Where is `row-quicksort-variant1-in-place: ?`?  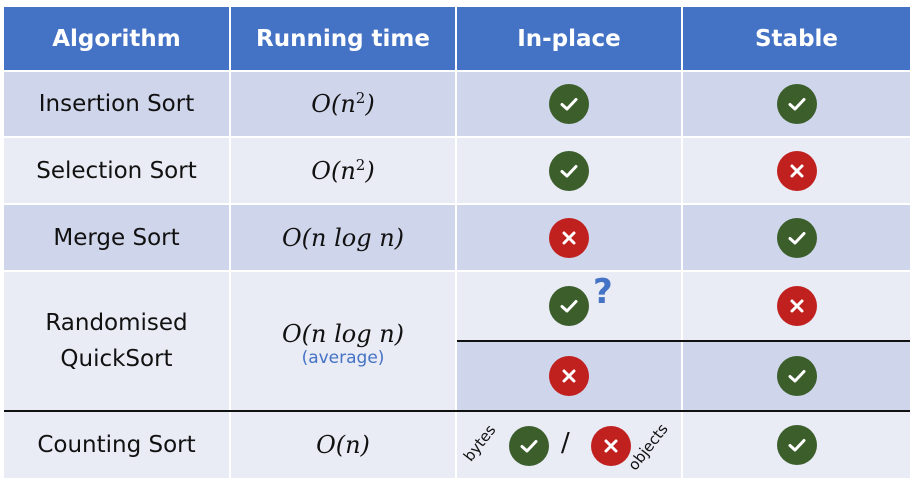
row-quicksort-variant1-in-place: ? is located at coordinates (569, 306).